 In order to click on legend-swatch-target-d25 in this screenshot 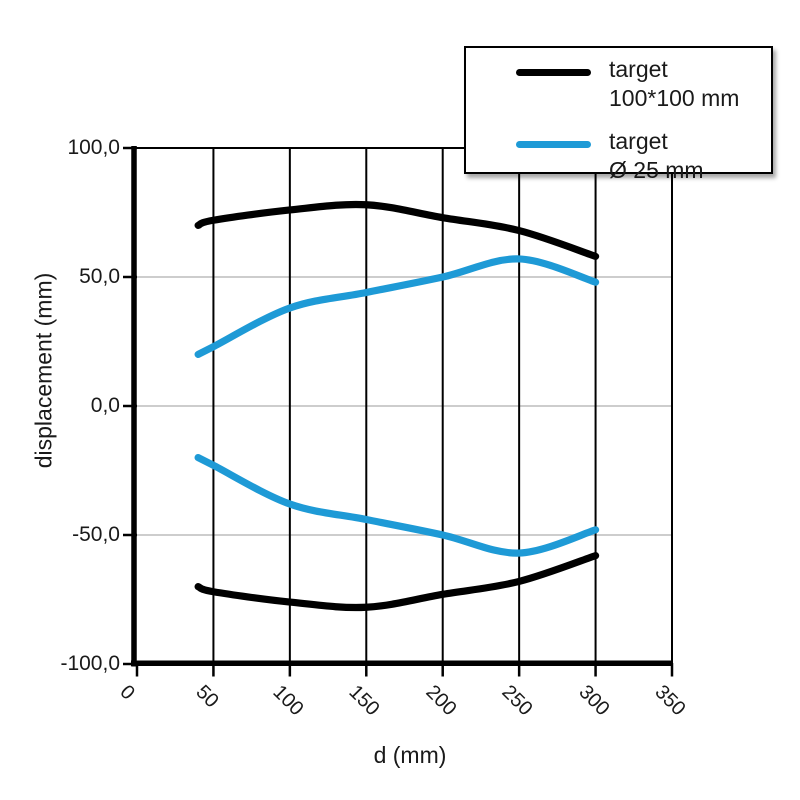, I will do `click(553, 144)`.